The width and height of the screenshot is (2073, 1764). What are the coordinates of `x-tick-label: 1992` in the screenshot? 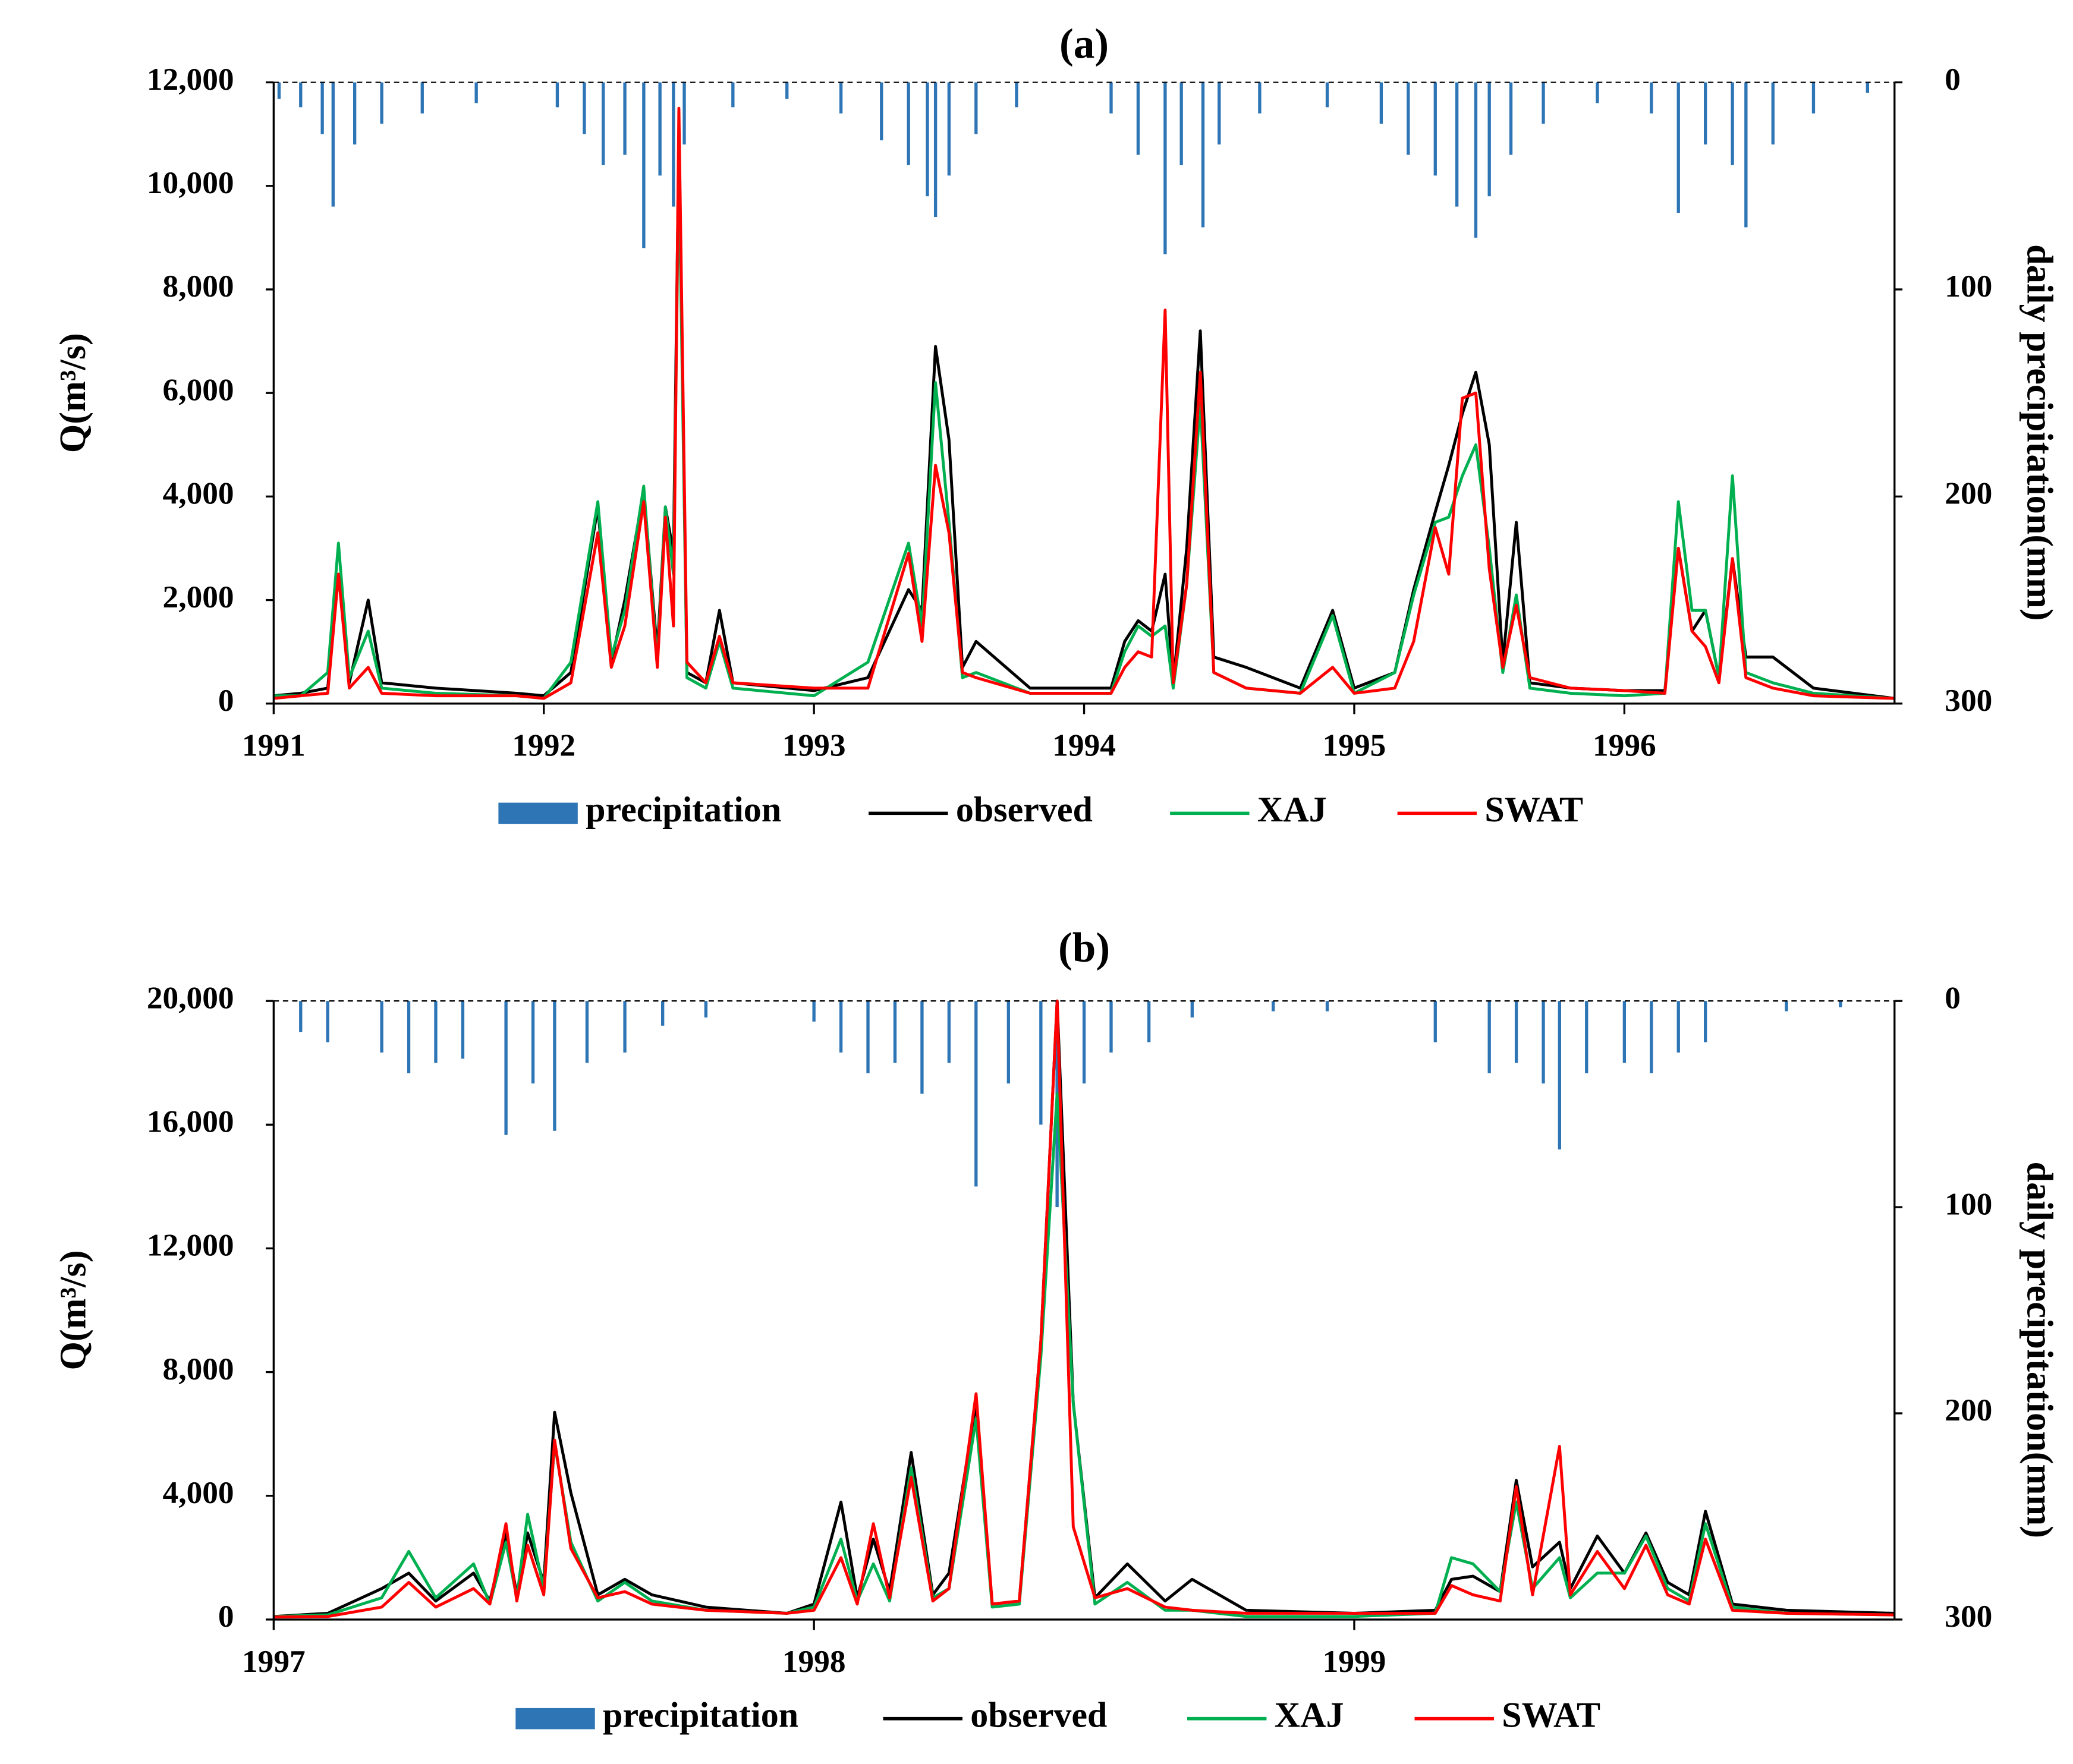 It's located at (543, 745).